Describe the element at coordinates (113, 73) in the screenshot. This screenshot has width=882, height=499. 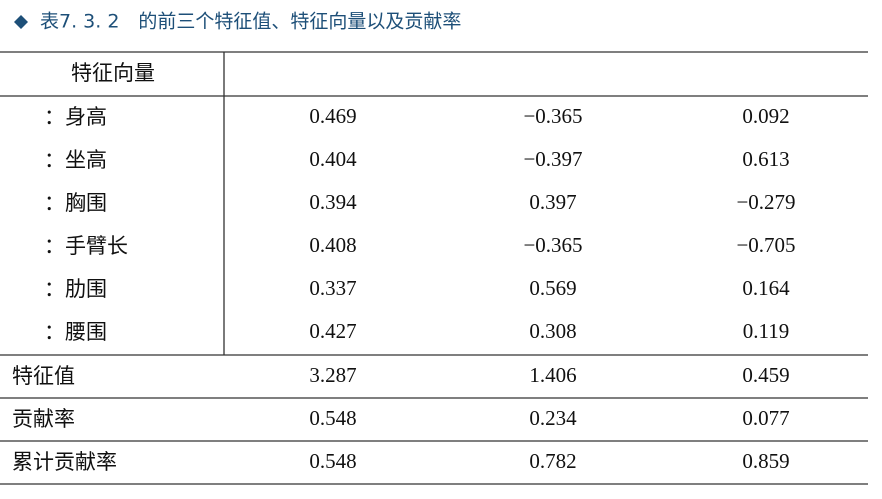
I see `header-label: 特征向量` at that location.